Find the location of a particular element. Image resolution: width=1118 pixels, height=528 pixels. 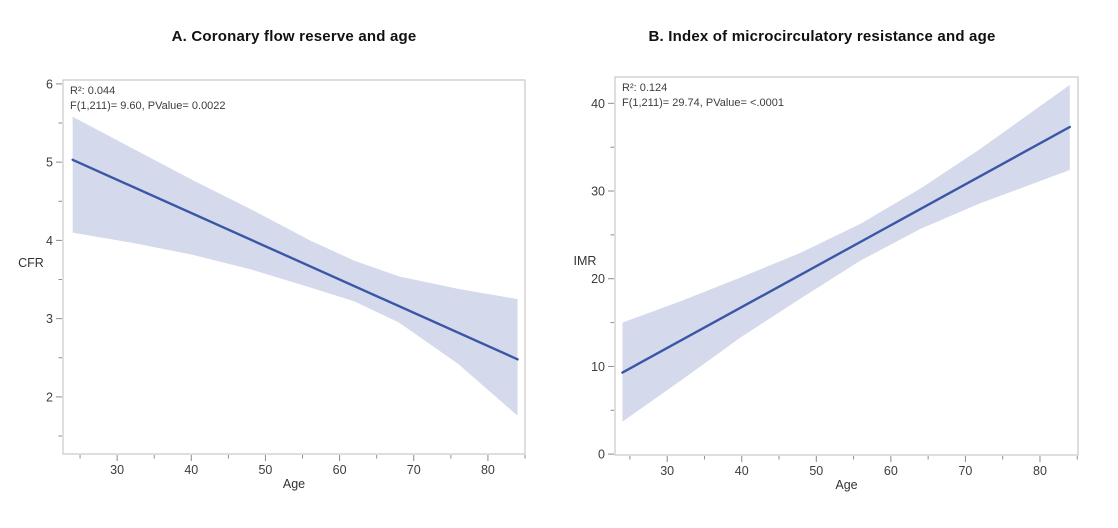

y-axis-tick-label: 5 is located at coordinates (49, 163).